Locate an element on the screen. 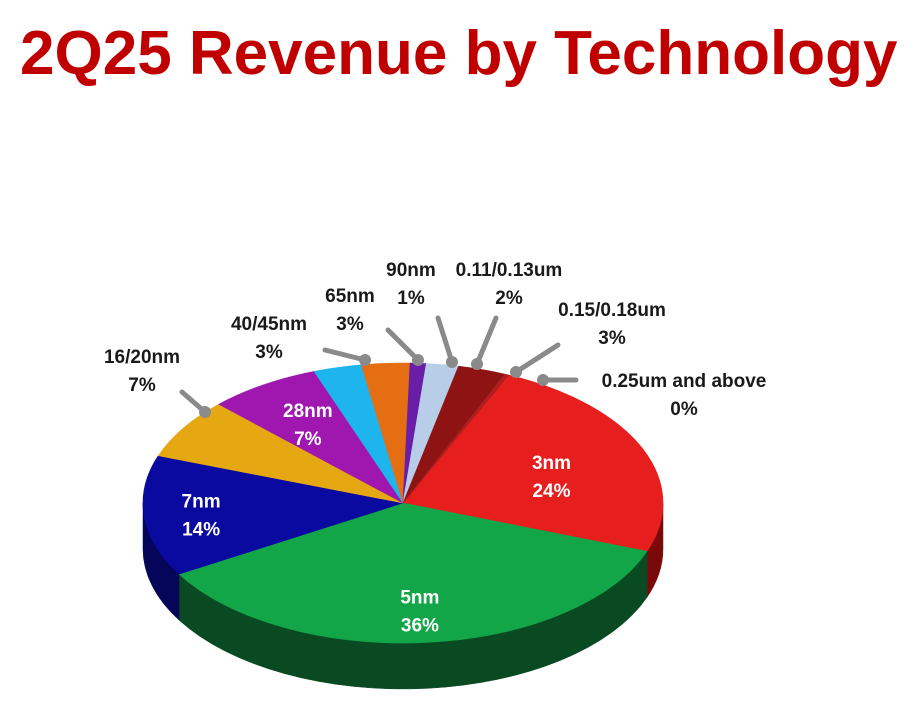 The image size is (923, 710). pie-slice-7nm is located at coordinates (273, 515).